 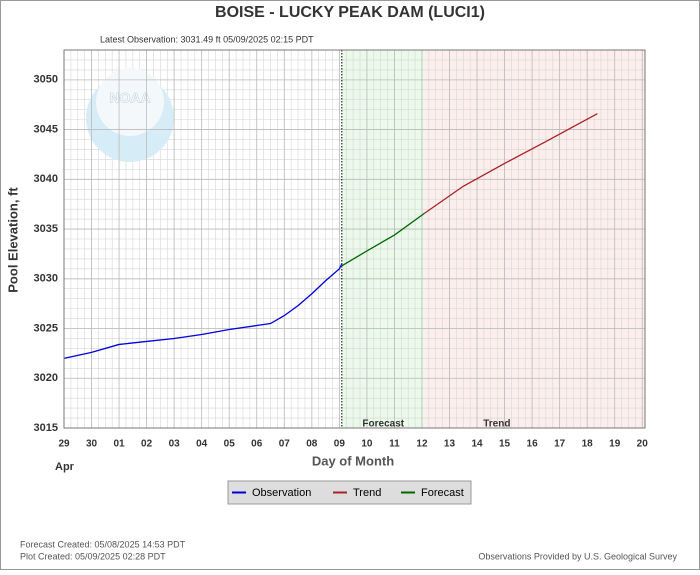 I want to click on x-tick-label: 06, so click(x=257, y=444).